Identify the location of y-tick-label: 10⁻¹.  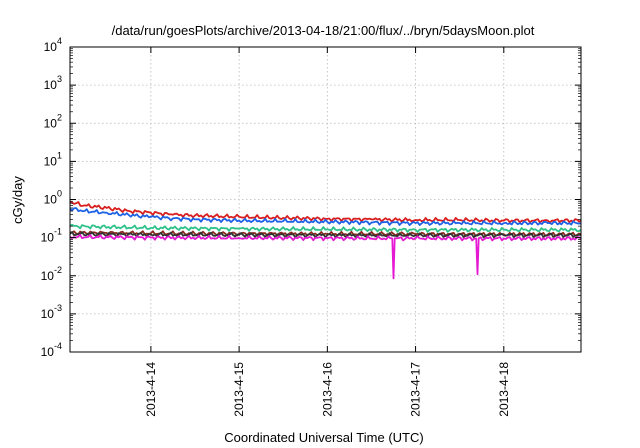
(51, 236).